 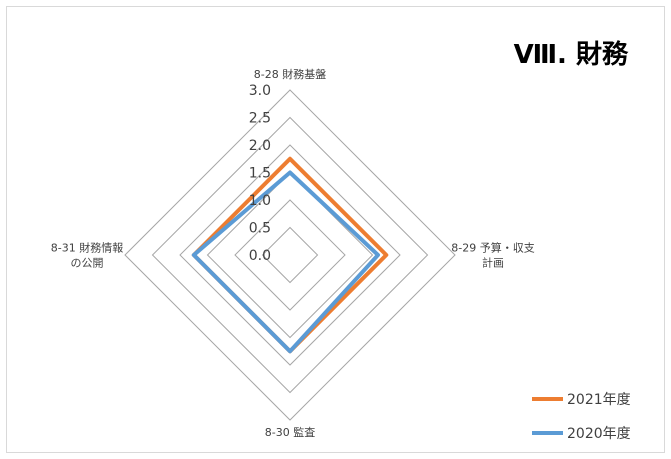 I want to click on tick-label: 1.5, so click(x=260, y=174).